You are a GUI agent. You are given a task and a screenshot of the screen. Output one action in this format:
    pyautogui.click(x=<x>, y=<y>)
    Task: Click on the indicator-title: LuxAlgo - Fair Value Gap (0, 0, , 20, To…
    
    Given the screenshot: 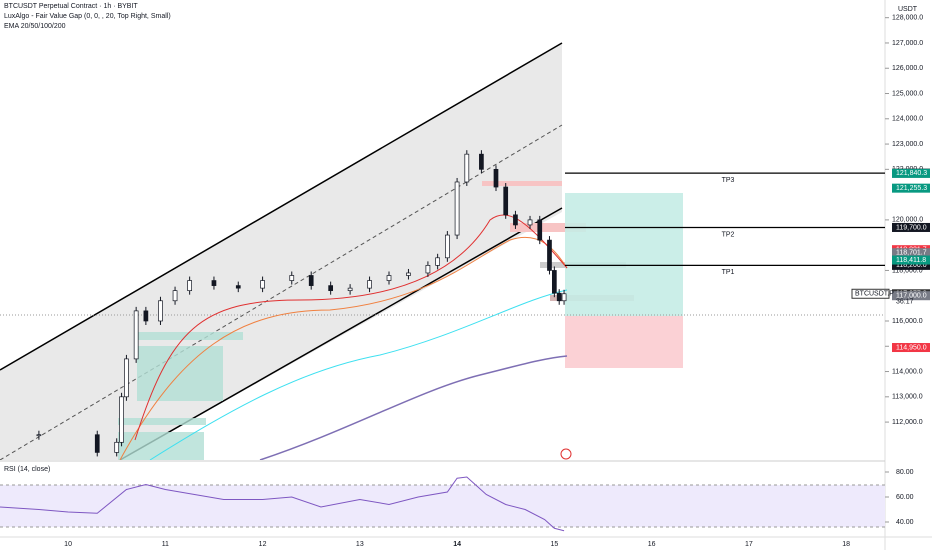 What is the action you would take?
    pyautogui.click(x=87, y=16)
    